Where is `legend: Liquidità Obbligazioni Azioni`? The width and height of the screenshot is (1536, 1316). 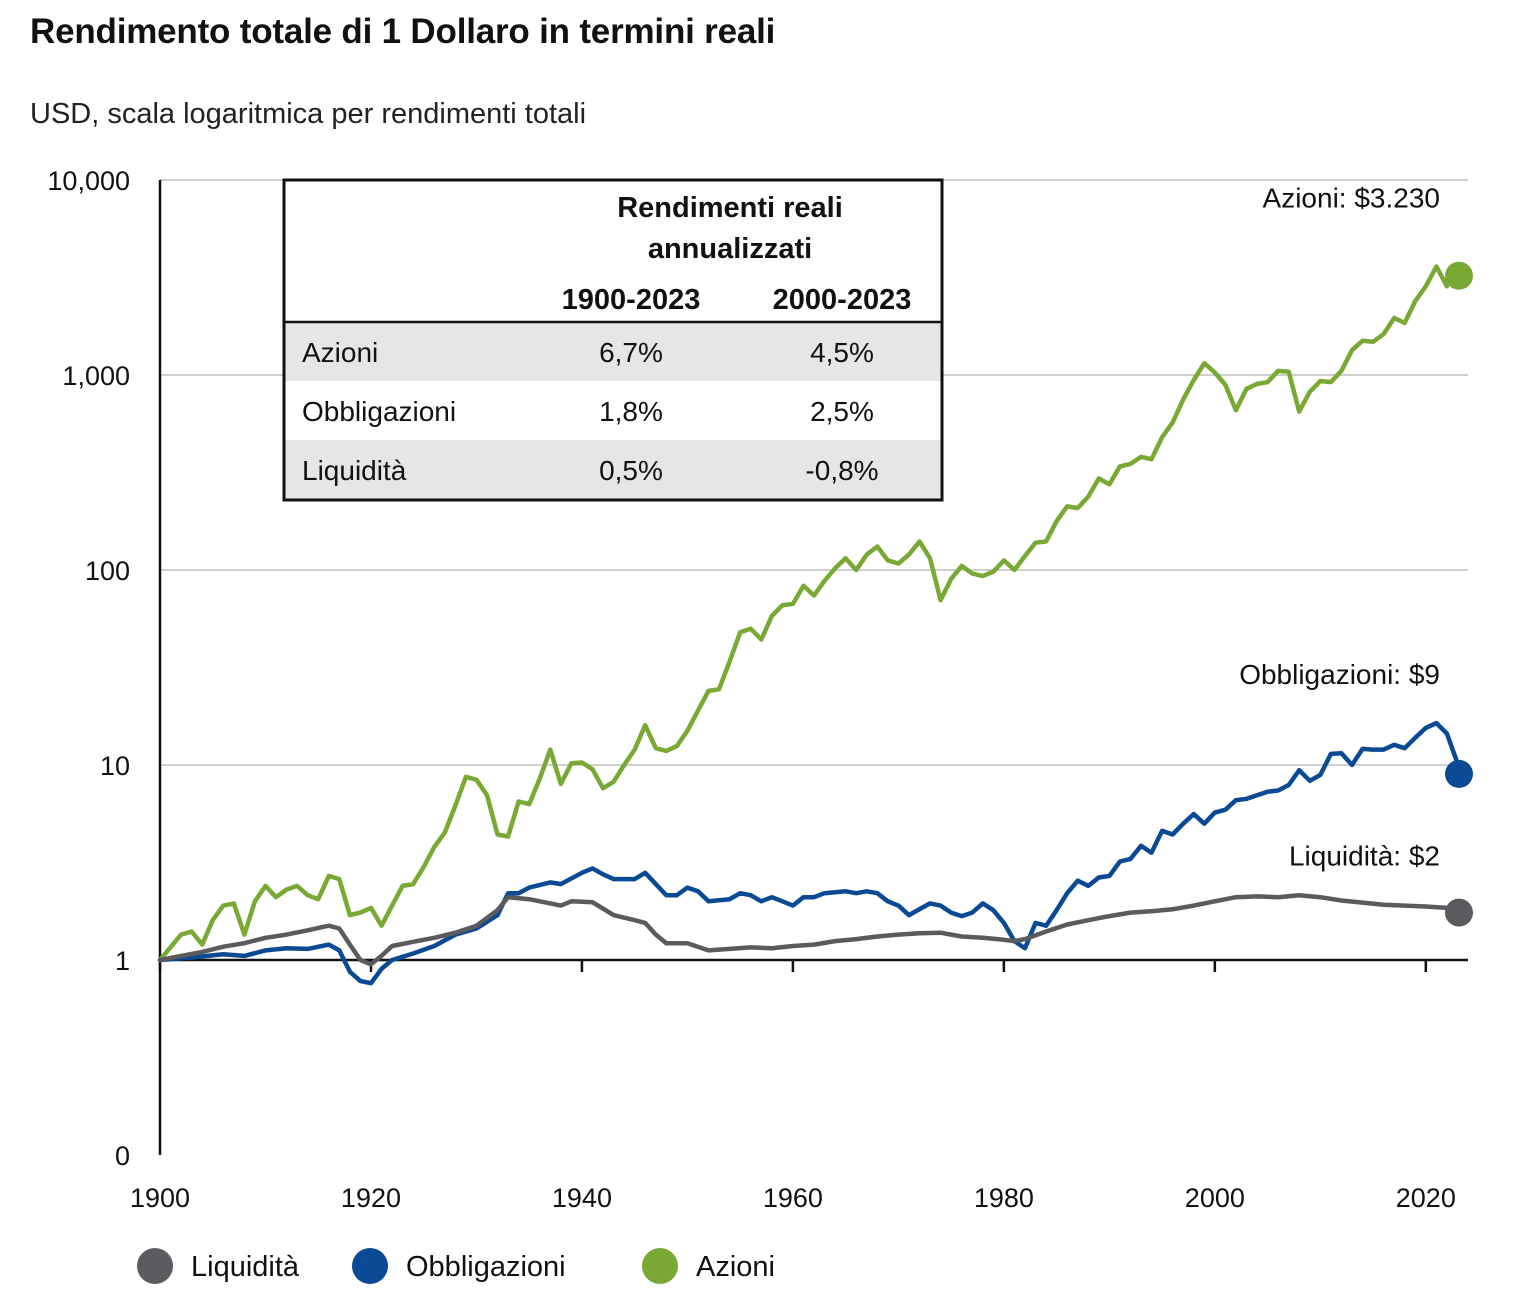 legend: Liquidità Obbligazioni Azioni is located at coordinates (456, 1266).